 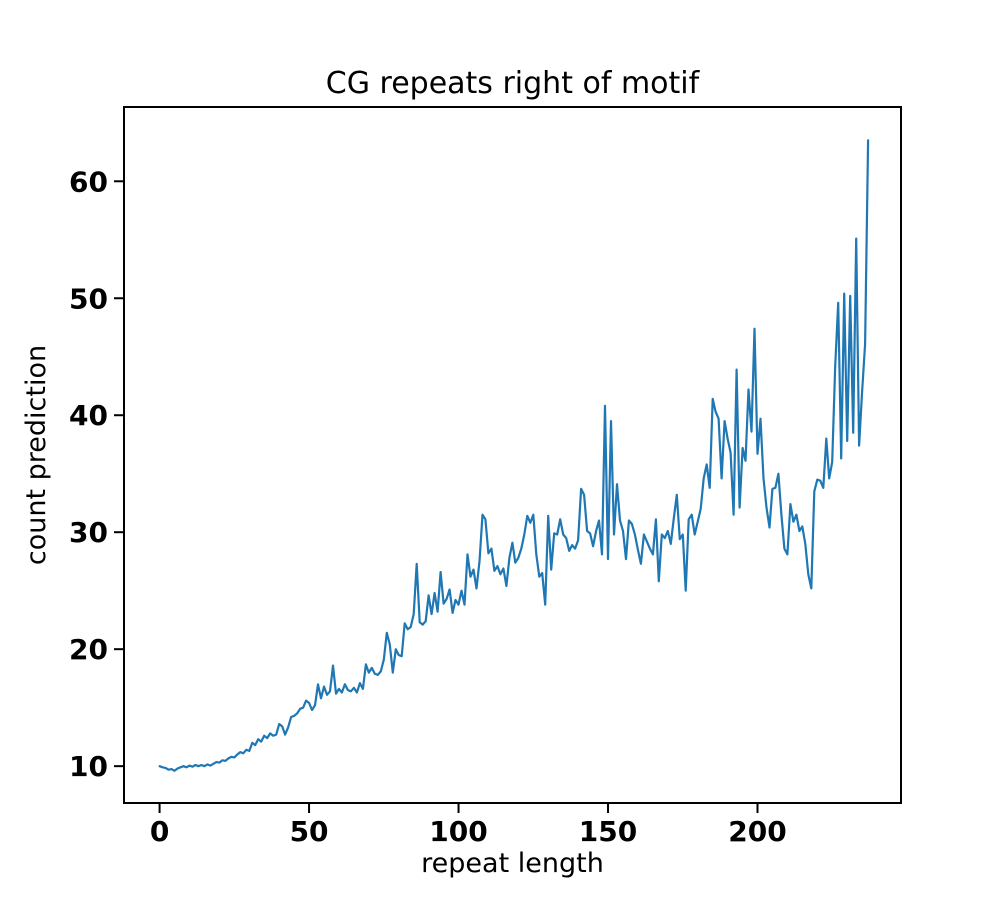 What do you see at coordinates (88, 181) in the screenshot?
I see `y-tick-label: 60` at bounding box center [88, 181].